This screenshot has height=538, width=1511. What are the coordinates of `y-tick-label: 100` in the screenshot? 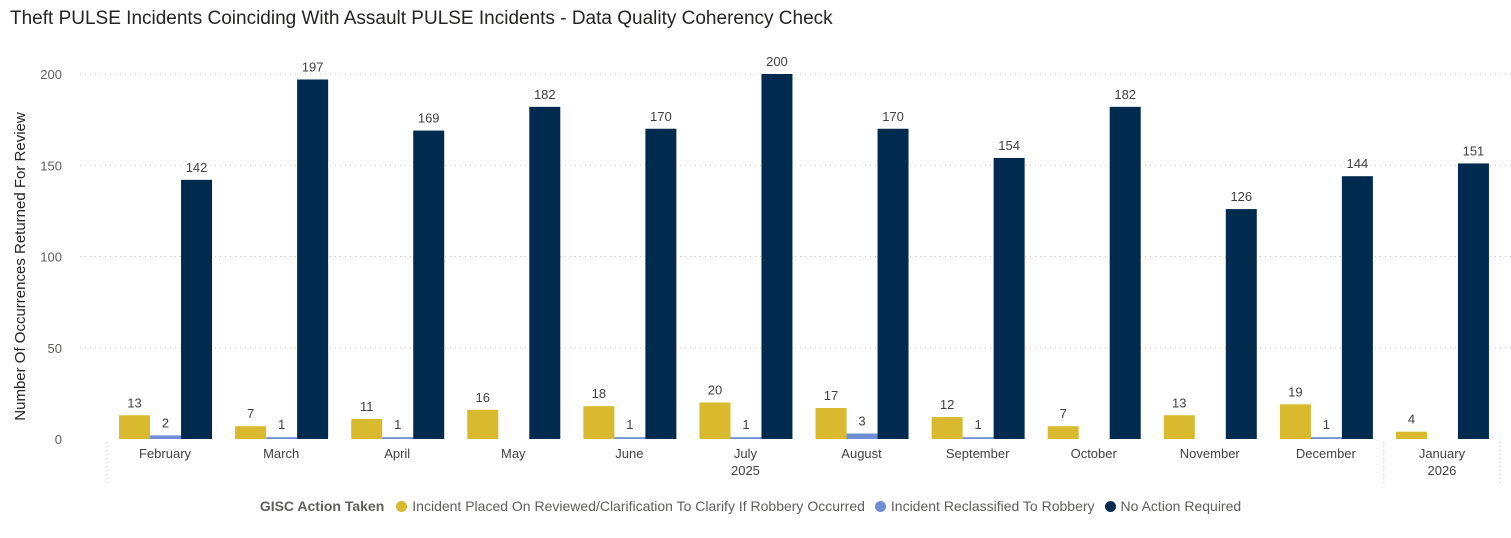 It's located at (51, 257).